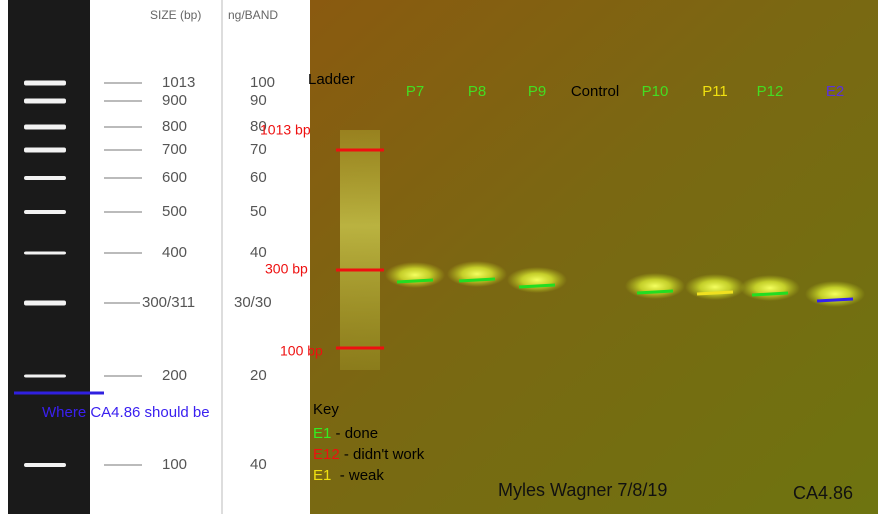 Image resolution: width=878 pixels, height=514 pixels. Describe the element at coordinates (301, 351) in the screenshot. I see `size-mark-label: 100 bp` at that location.